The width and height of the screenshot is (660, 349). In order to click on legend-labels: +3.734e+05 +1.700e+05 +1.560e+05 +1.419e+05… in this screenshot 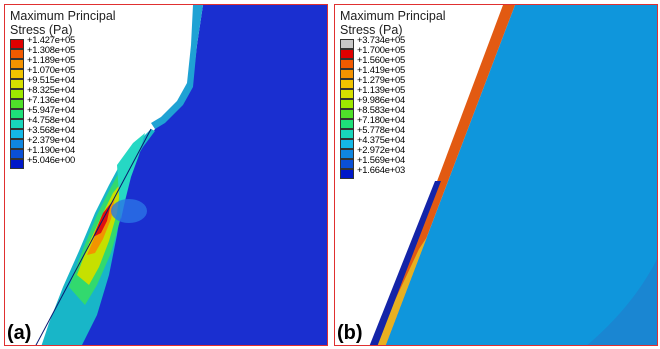, I will do `click(381, 105)`.